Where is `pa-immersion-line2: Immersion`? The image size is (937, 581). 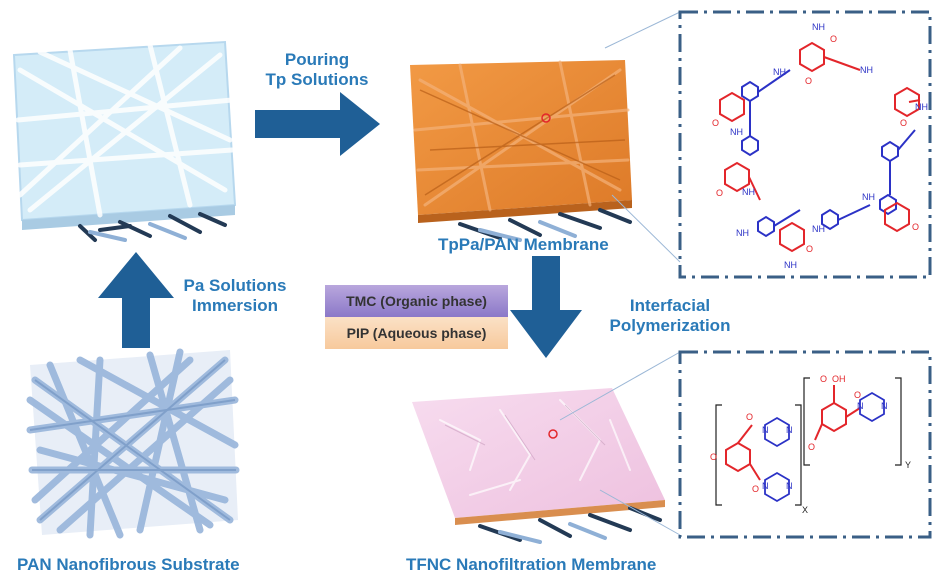 pa-immersion-line2: Immersion is located at coordinates (235, 305).